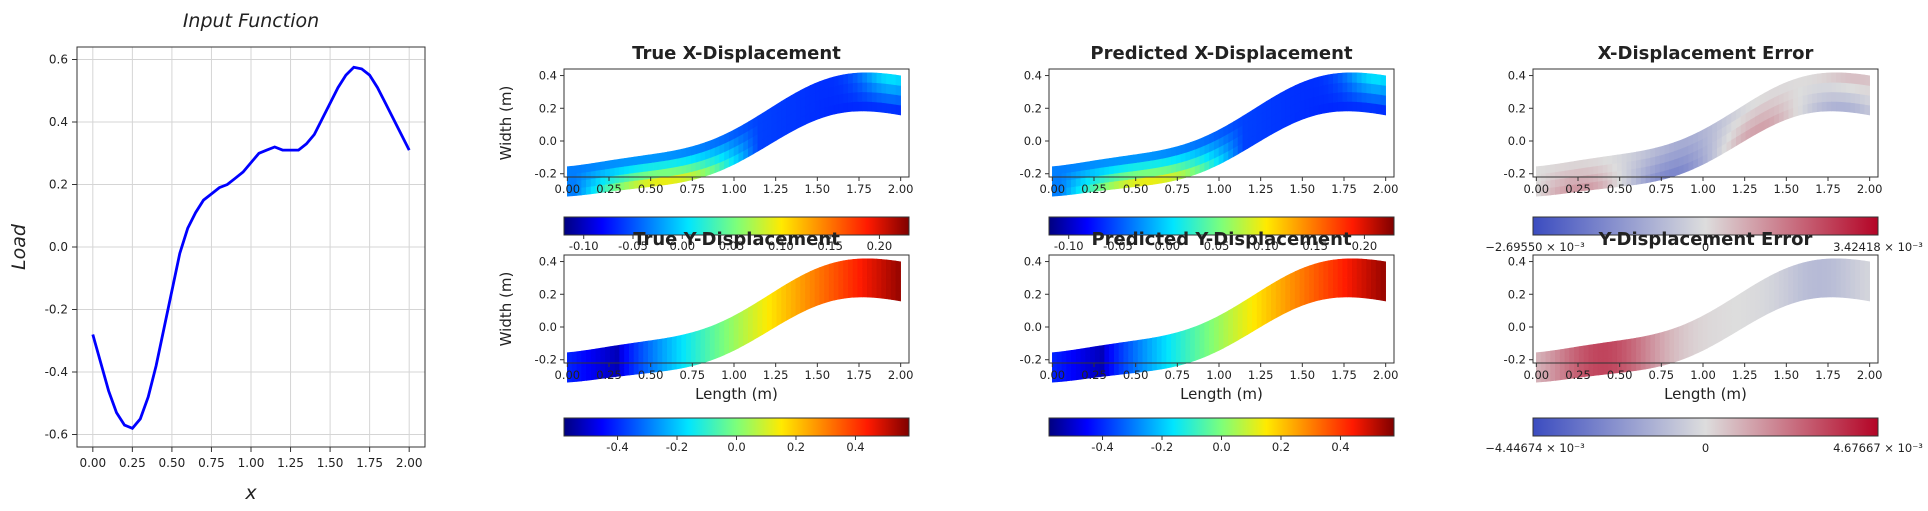 Image resolution: width=1928 pixels, height=511 pixels. Describe the element at coordinates (651, 189) in the screenshot. I see `xtick-label: 0.50` at that location.